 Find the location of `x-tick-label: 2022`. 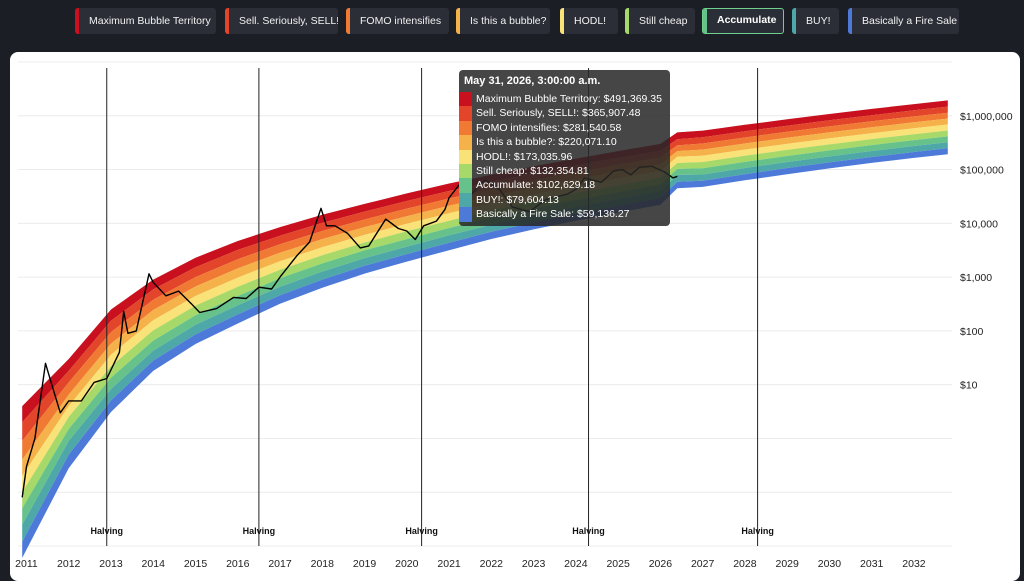

x-tick-label: 2022 is located at coordinates (492, 564).